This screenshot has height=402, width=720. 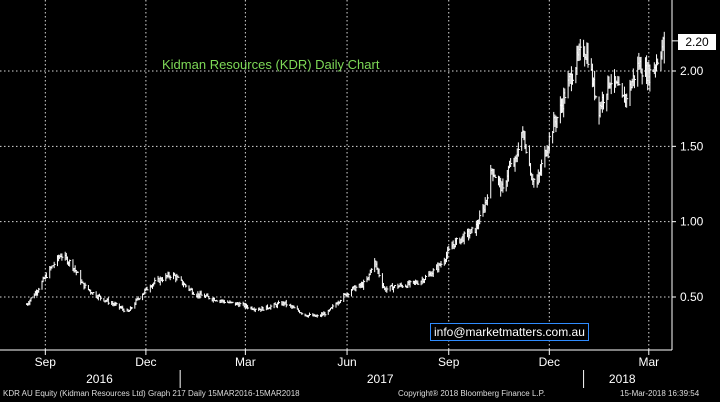 I want to click on y-axis: 0.50 1.00 1.50 2.00, so click(x=687, y=175).